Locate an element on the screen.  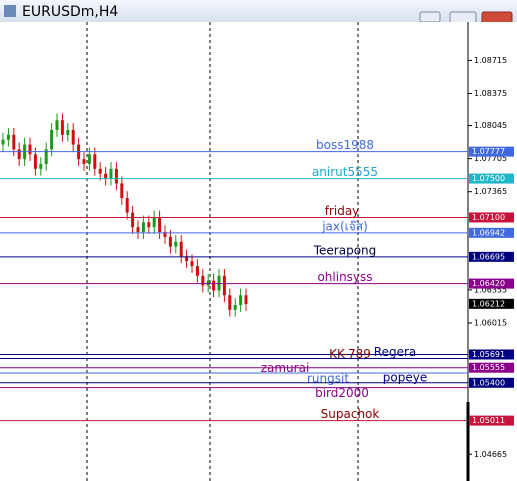
y-tick-label: 1.07365 is located at coordinates (490, 191).